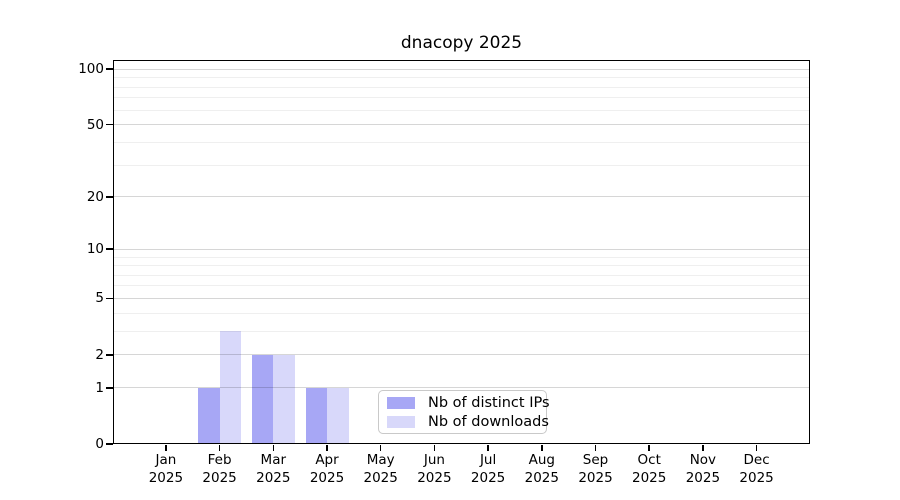  Describe the element at coordinates (401, 402) in the screenshot. I see `legend-swatch-distinct-ips` at that location.